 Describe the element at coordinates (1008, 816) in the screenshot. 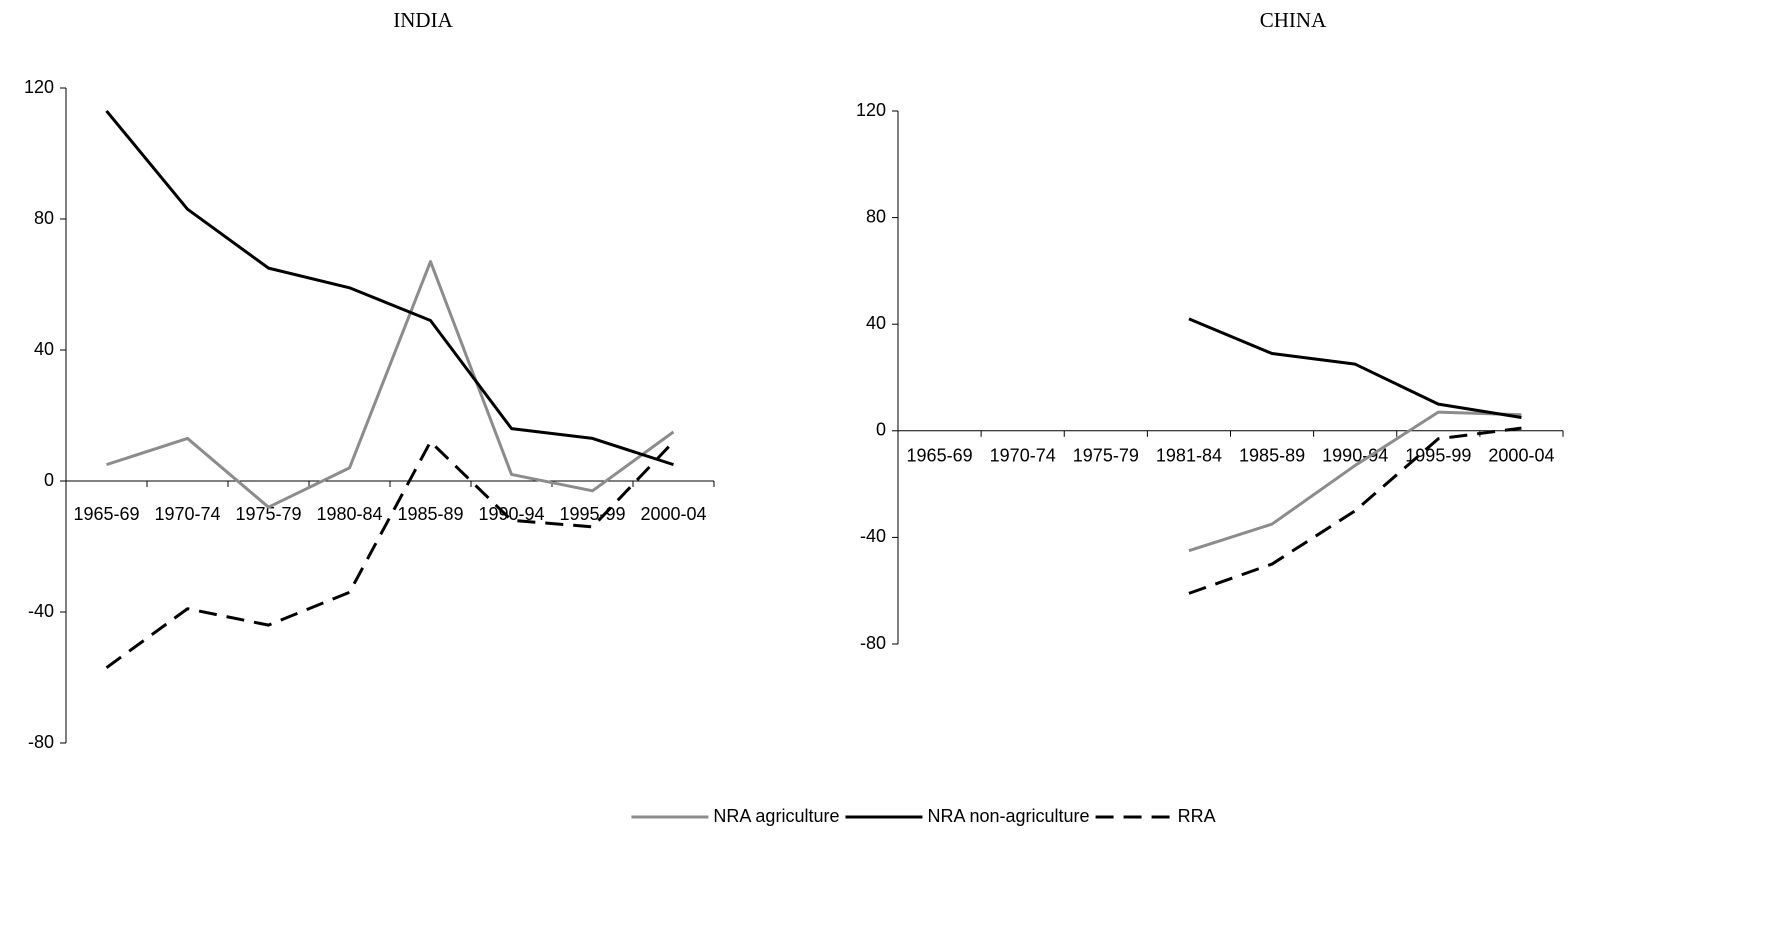

I see `legend-label: NRA non-agriculture` at that location.